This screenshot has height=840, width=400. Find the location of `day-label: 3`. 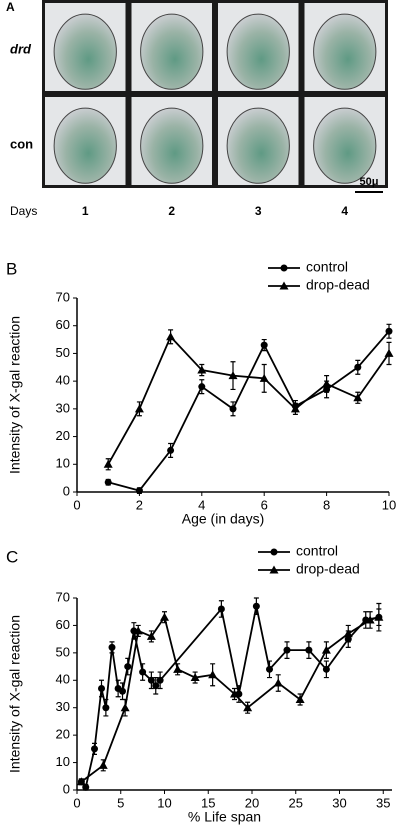

day-label: 3 is located at coordinates (258, 211).